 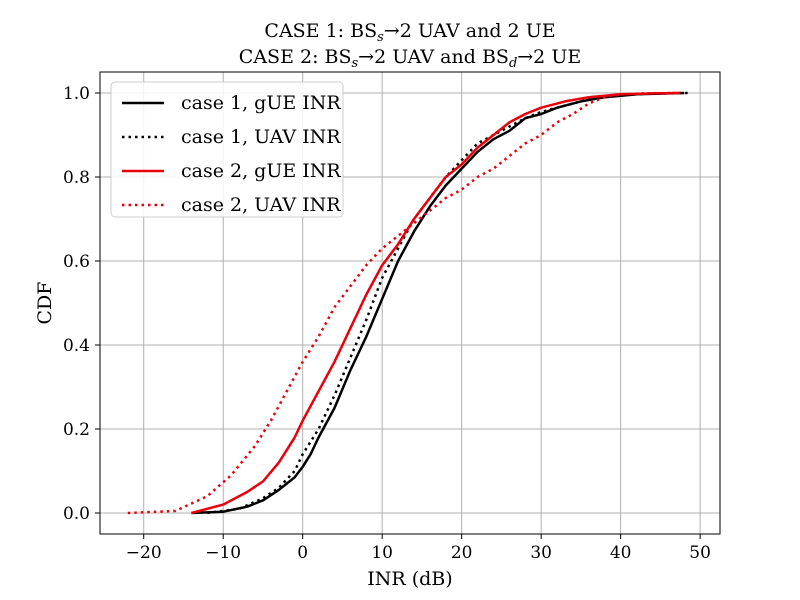 I want to click on x-tick-label: 30, so click(x=541, y=553).